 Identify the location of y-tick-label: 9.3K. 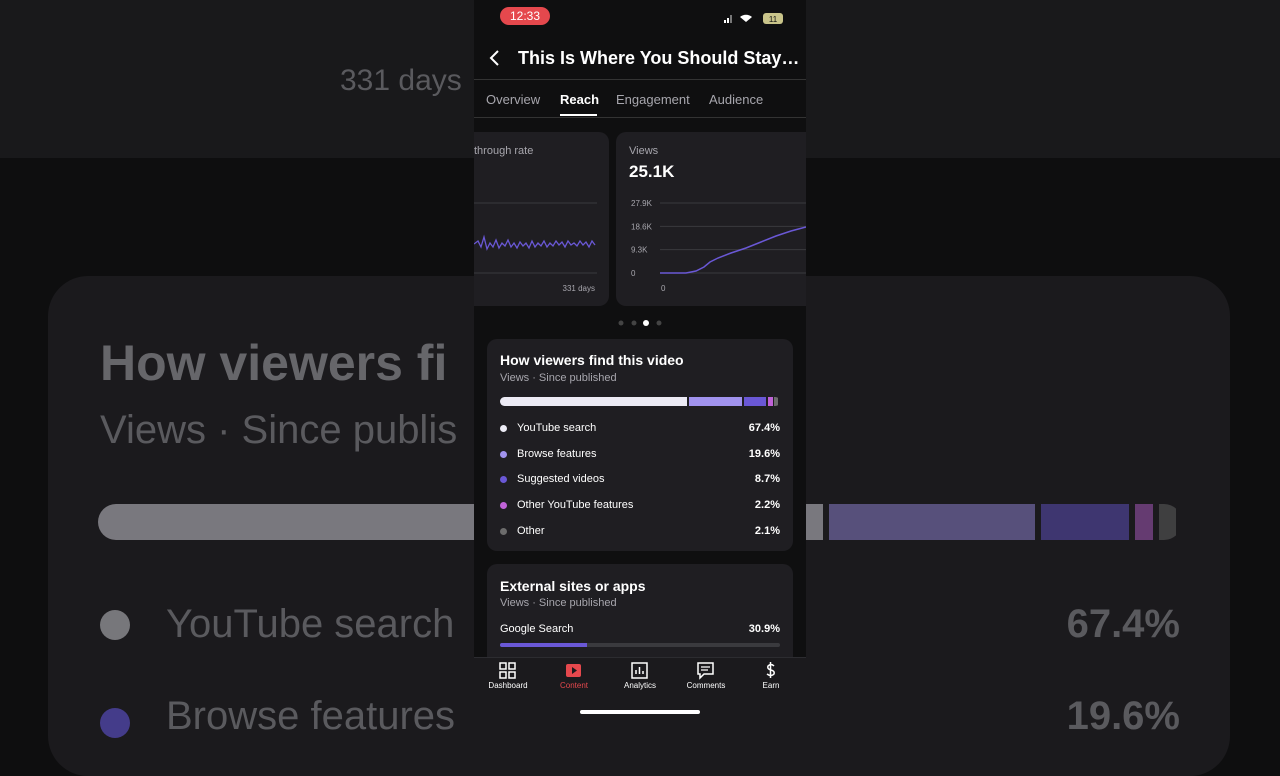
(639, 250).